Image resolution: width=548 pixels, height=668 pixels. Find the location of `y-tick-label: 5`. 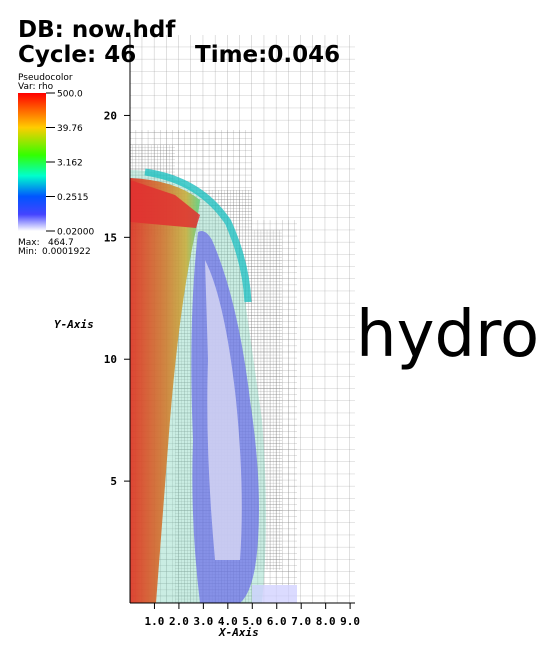

y-tick-label: 5 is located at coordinates (113, 481).